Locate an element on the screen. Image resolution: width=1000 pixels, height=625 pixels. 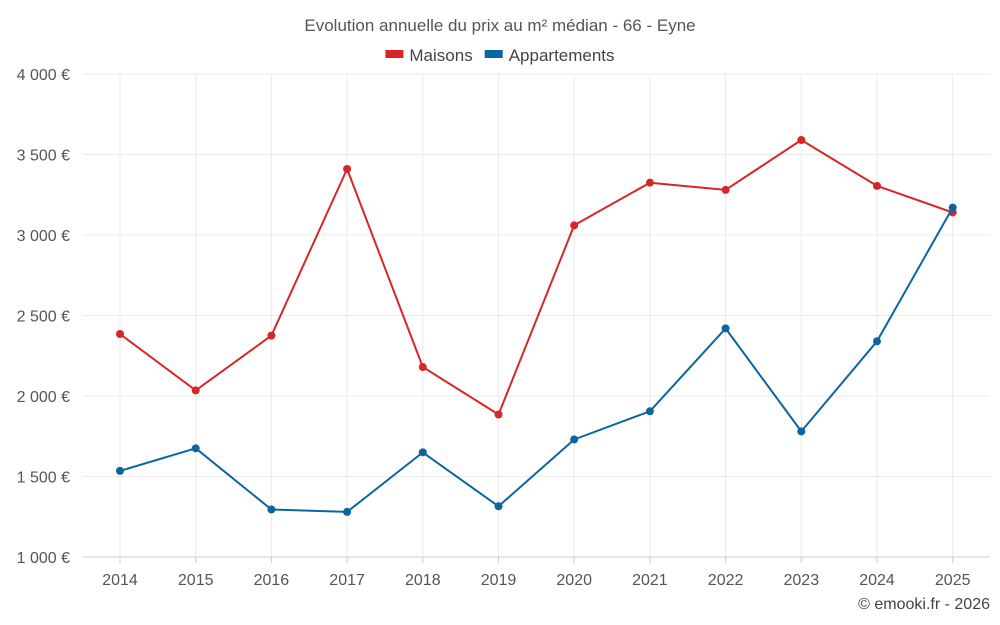
legend-item-maisons: Maisons is located at coordinates (429, 55).